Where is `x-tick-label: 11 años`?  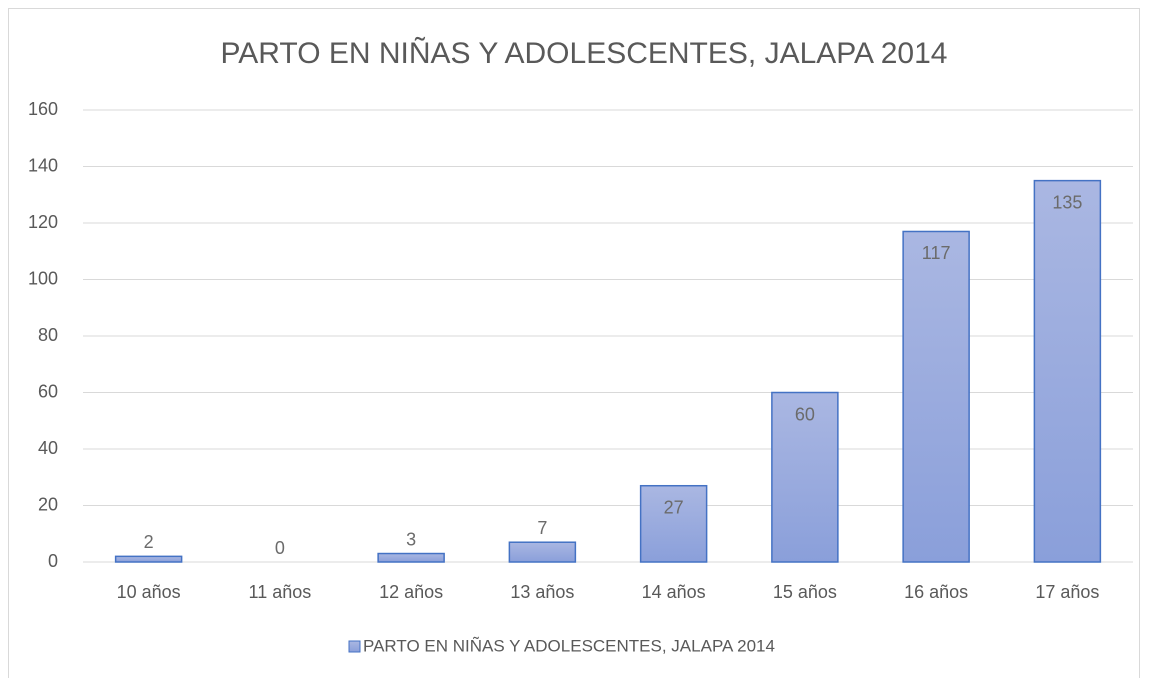 x-tick-label: 11 años is located at coordinates (280, 592).